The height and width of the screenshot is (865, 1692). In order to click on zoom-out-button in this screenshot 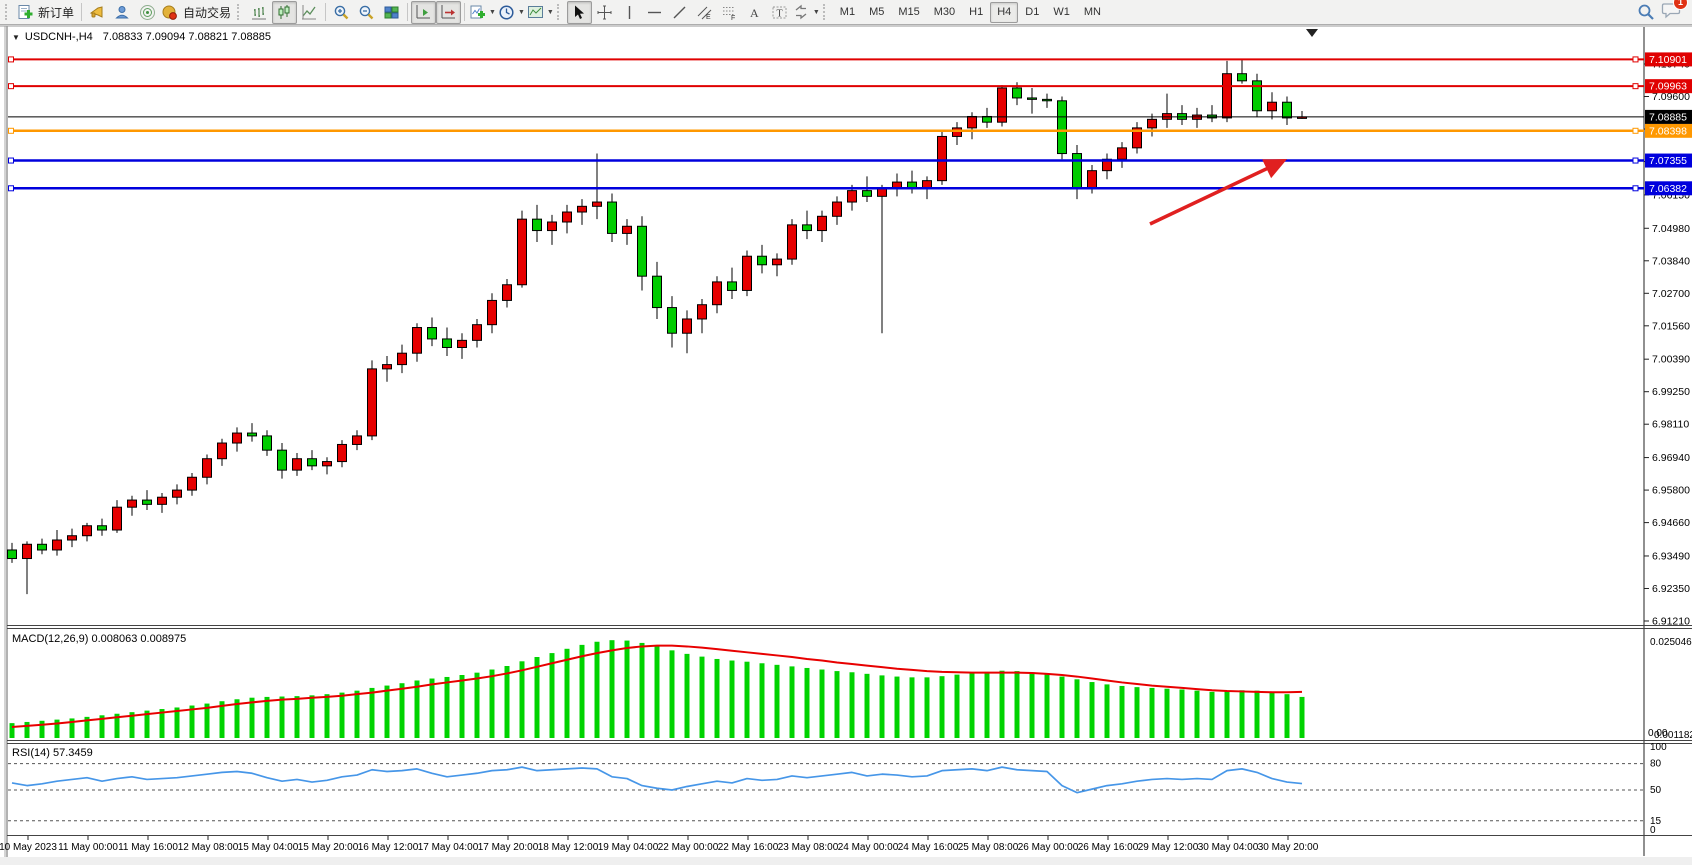, I will do `click(366, 12)`.